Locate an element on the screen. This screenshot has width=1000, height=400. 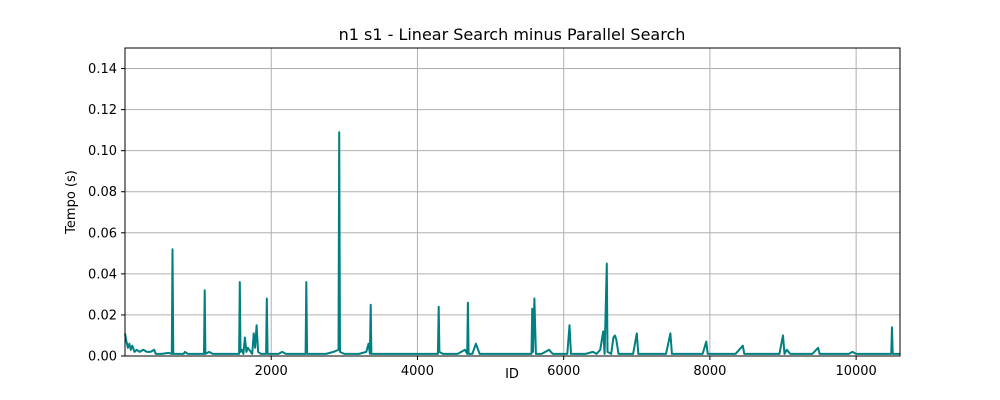
y-tick-label: 0.04 is located at coordinates (102, 274).